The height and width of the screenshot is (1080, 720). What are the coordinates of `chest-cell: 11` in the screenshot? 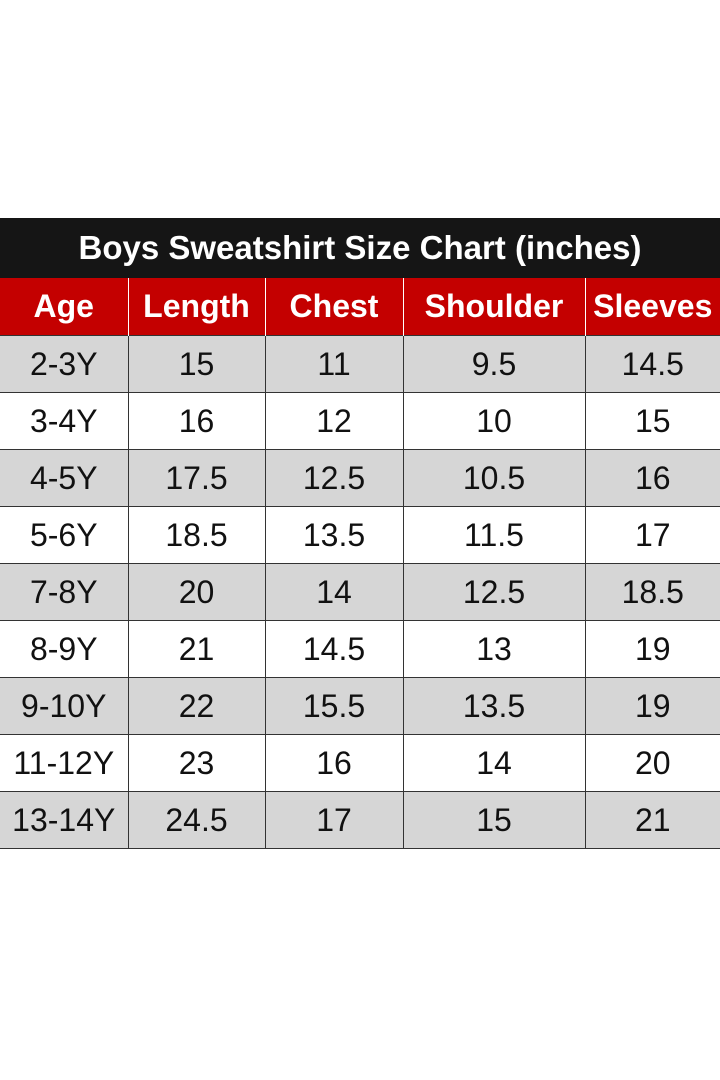 It's located at (334, 364).